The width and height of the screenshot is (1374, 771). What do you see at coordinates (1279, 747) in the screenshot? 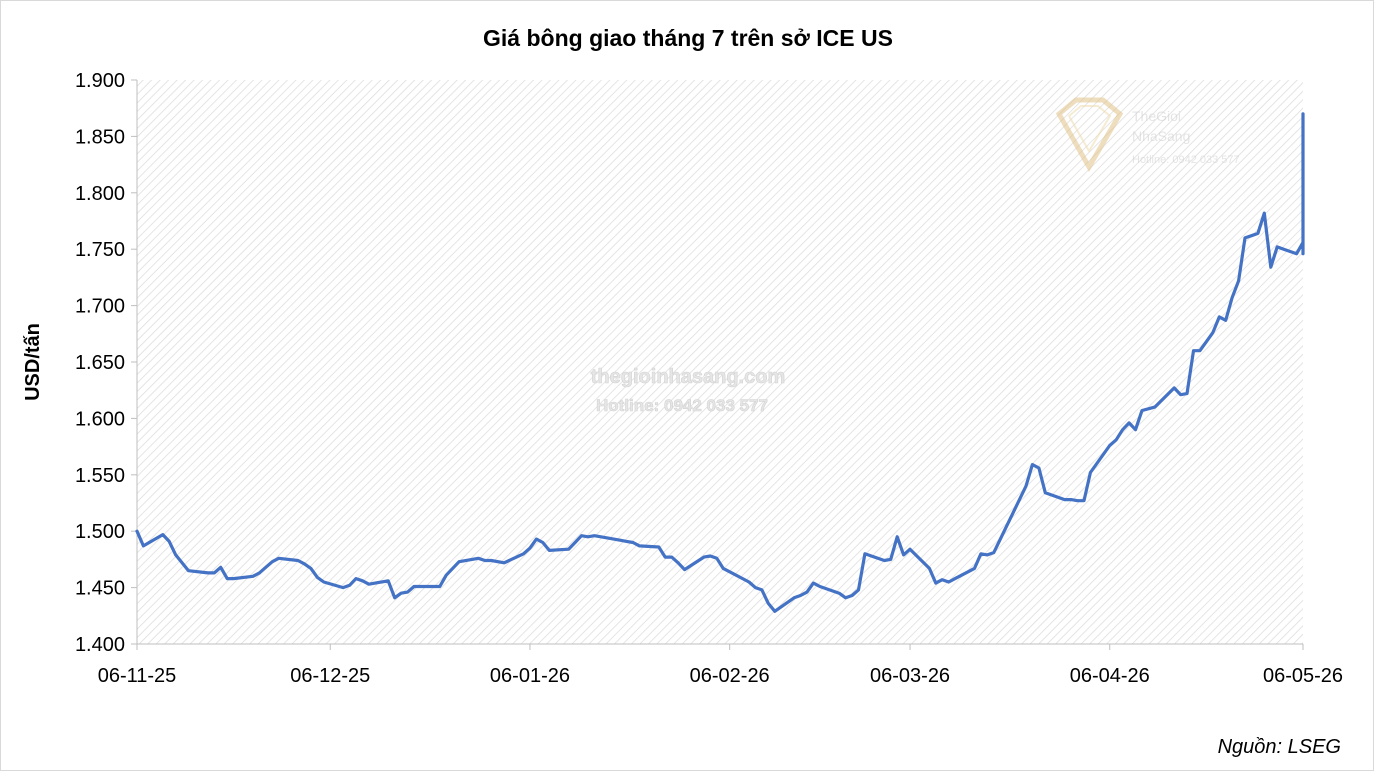
I see `source-note: Nguồn: LSEG` at bounding box center [1279, 747].